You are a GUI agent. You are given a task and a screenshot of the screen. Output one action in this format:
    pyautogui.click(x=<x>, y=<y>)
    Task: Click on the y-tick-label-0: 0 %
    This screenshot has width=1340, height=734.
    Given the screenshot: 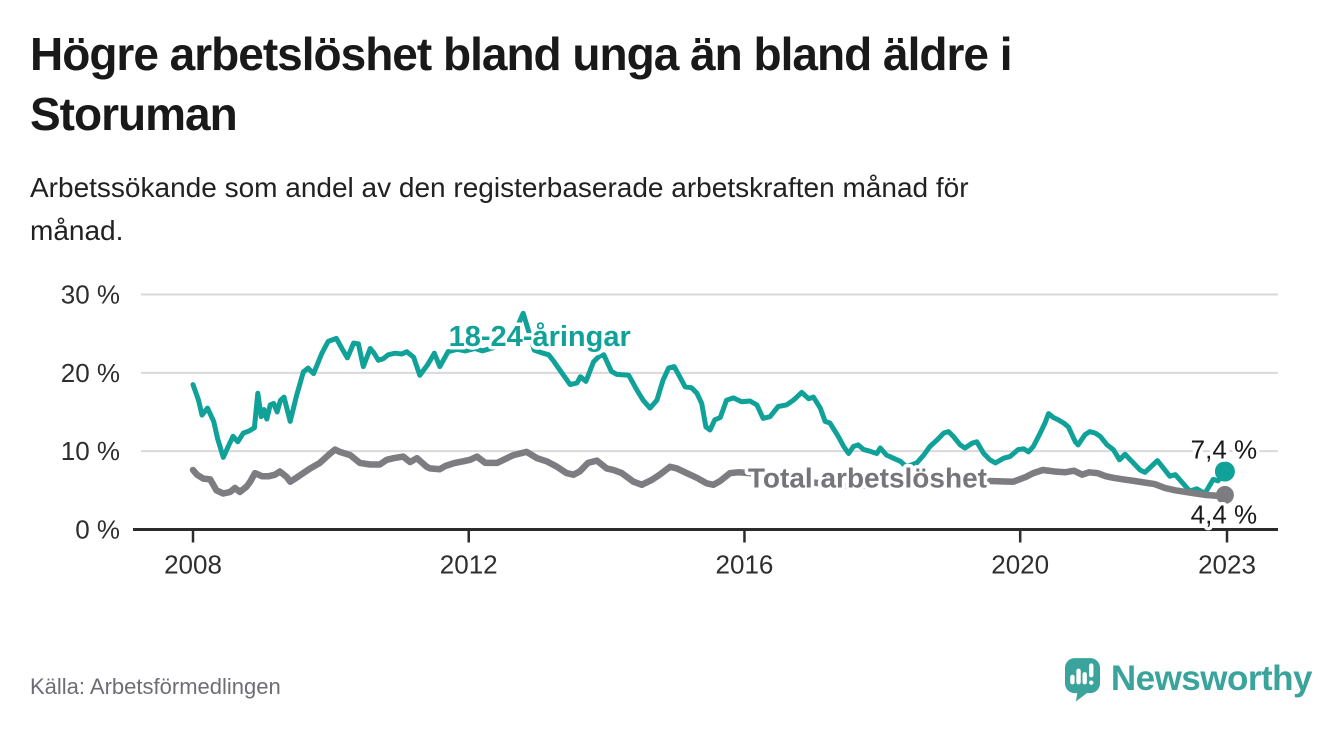 What is the action you would take?
    pyautogui.click(x=97, y=530)
    